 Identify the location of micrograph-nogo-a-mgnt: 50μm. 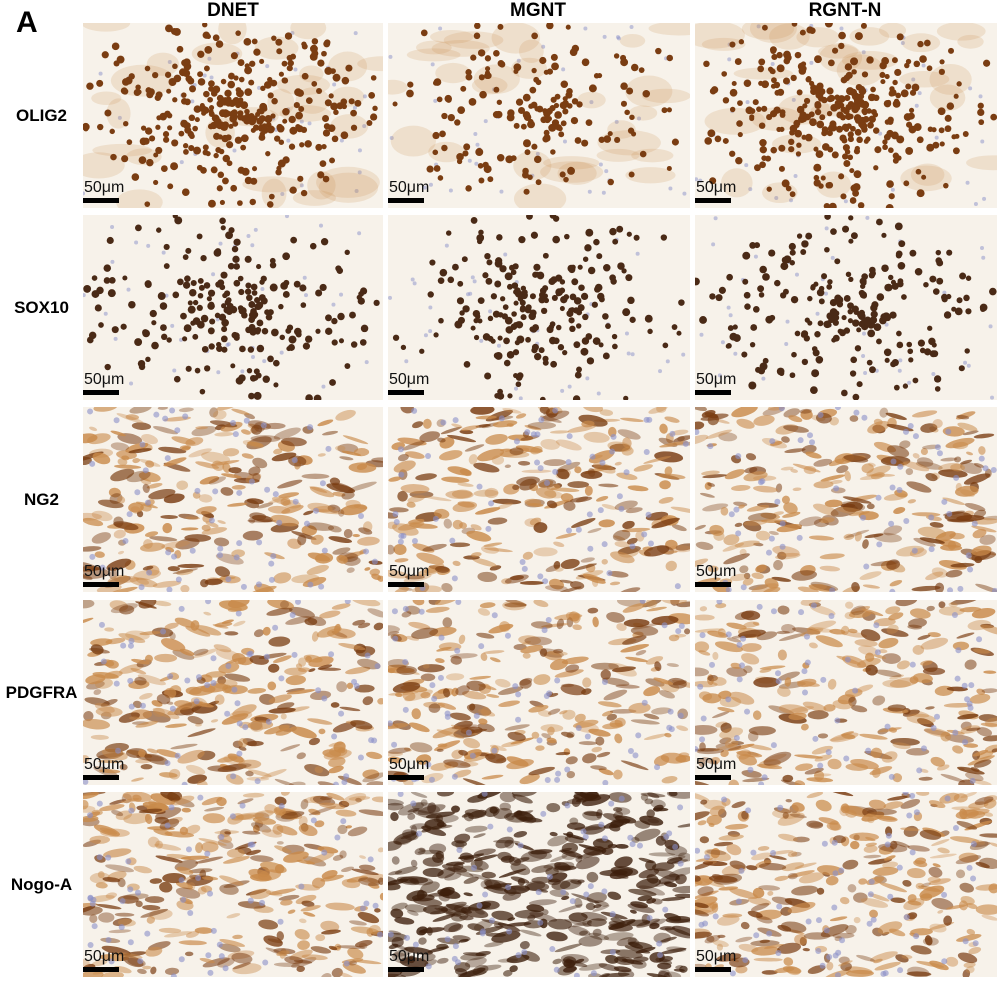
(539, 884).